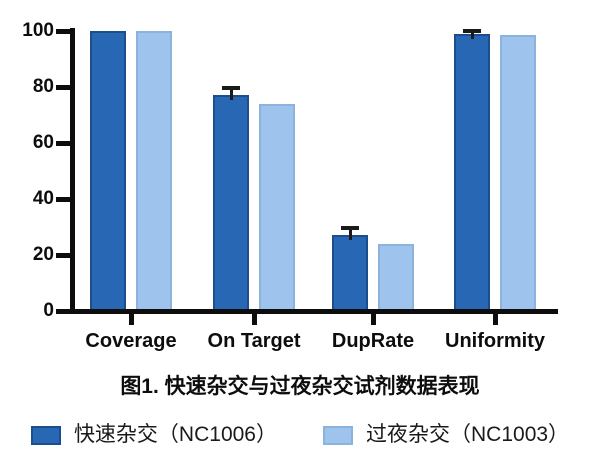 The width and height of the screenshot is (600, 469). What do you see at coordinates (468, 434) in the screenshot?
I see `legend-label-series2: 过夜杂交（NC1003）` at bounding box center [468, 434].